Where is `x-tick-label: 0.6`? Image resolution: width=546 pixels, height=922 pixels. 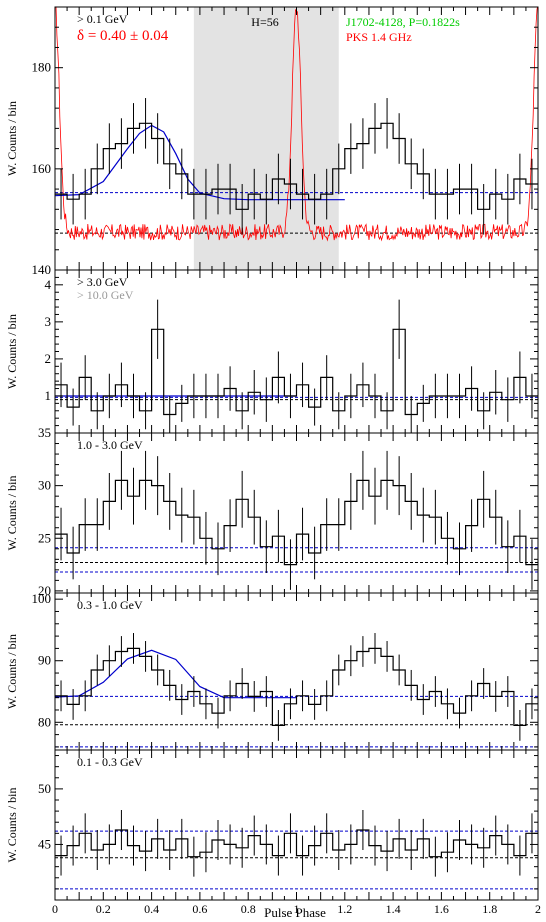 x-tick-label: 0.6 is located at coordinates (199, 909).